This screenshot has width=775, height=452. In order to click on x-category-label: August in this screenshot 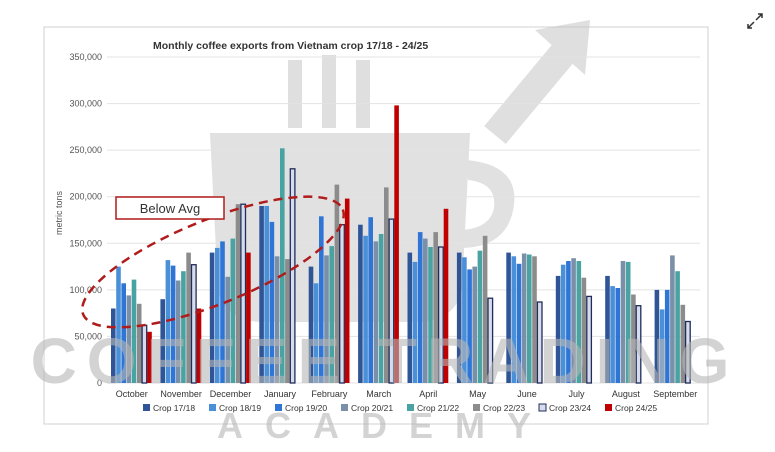, I will do `click(626, 394)`.